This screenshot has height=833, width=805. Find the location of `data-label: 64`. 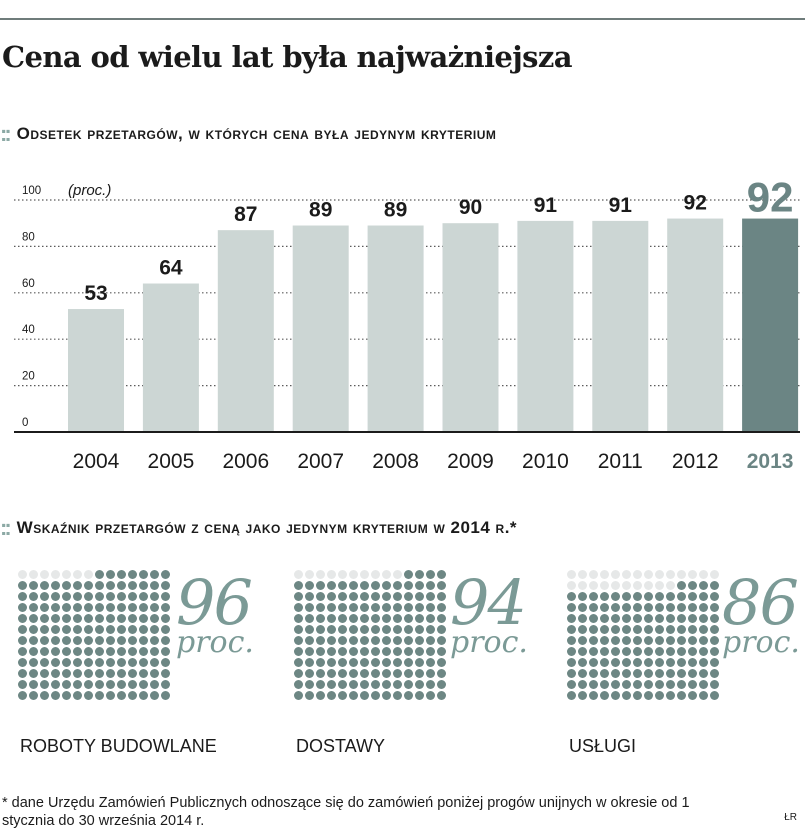

data-label: 64 is located at coordinates (171, 268).